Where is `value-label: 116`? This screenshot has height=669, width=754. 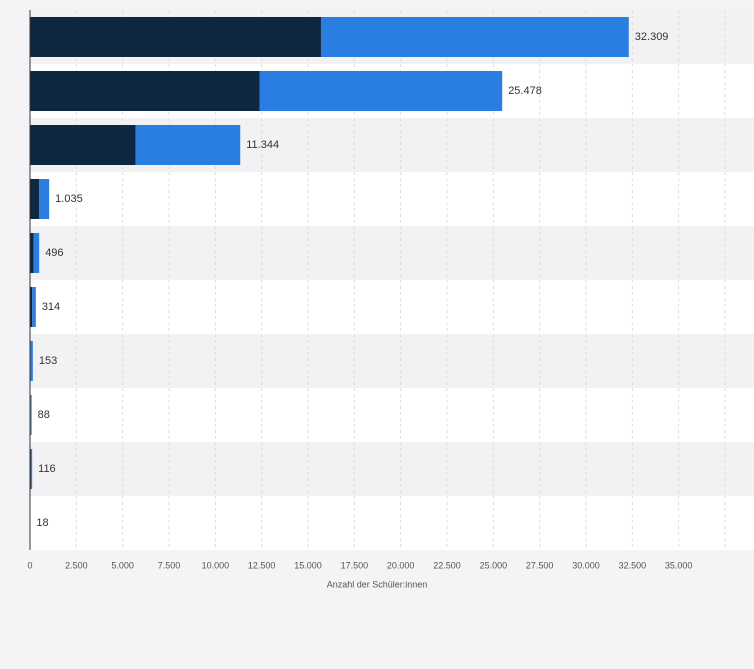 value-label: 116 is located at coordinates (47, 469).